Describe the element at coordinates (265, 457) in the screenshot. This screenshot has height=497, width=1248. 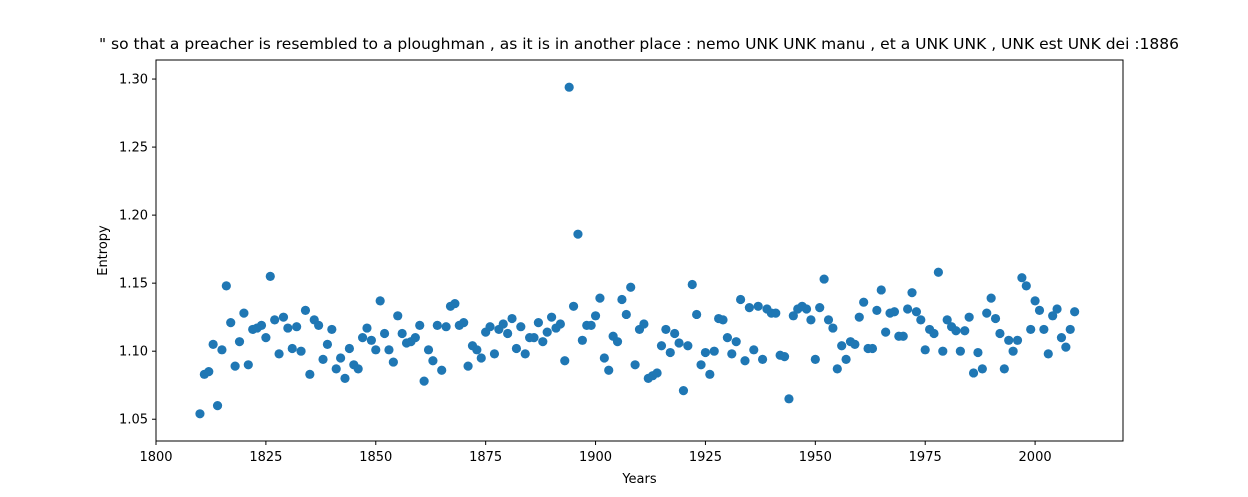
I see `x-tick-label: 1825` at that location.